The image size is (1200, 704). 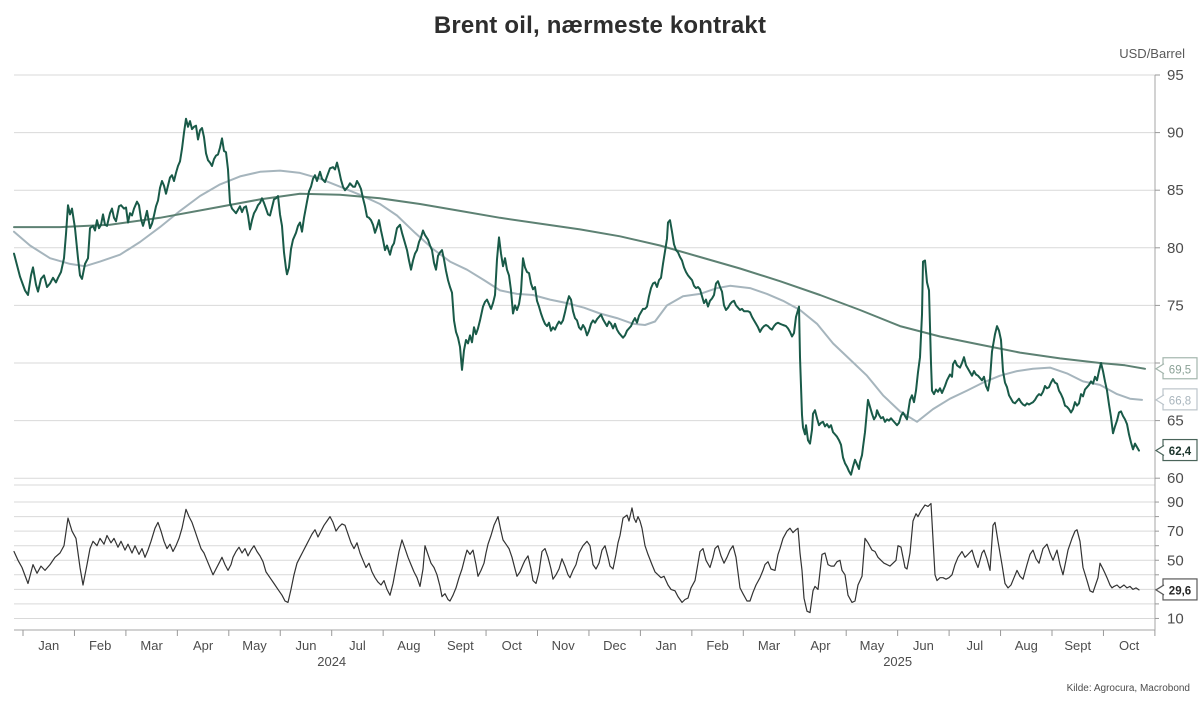 What do you see at coordinates (1175, 305) in the screenshot?
I see `price-tick-label: 75` at bounding box center [1175, 305].